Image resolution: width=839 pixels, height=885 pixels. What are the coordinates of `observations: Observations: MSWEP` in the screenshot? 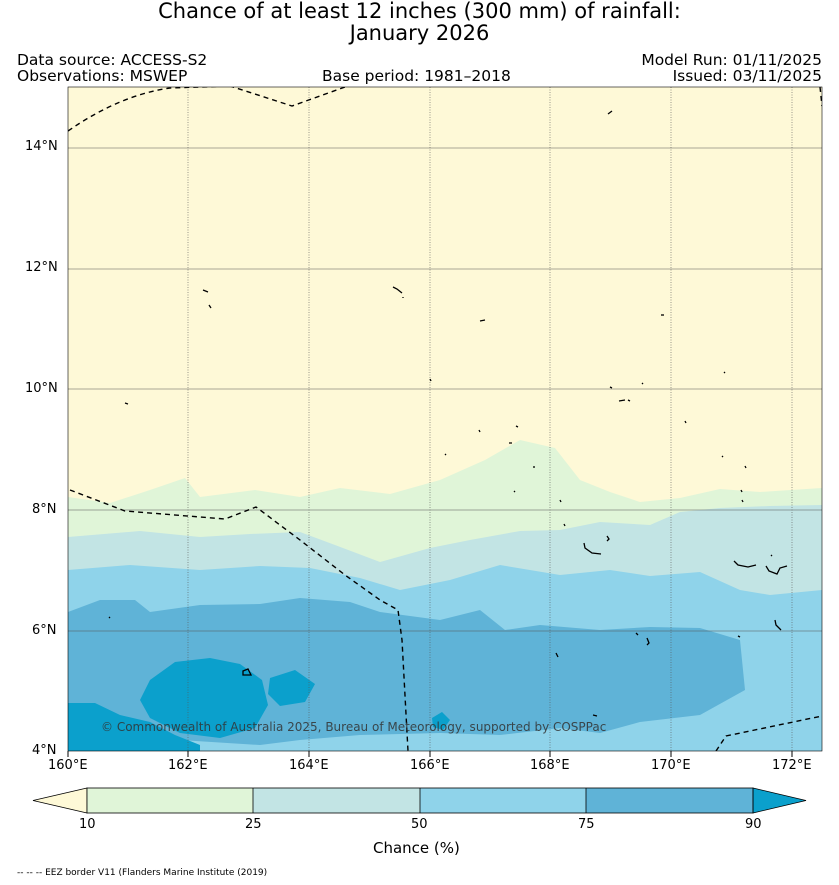 It's located at (102, 76).